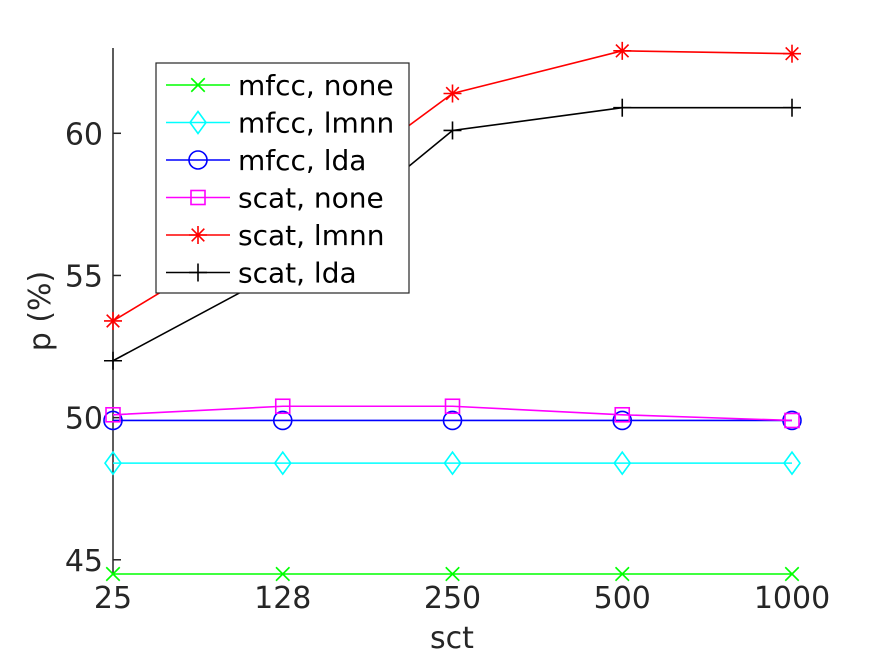  I want to click on series-line, so click(452, 413).